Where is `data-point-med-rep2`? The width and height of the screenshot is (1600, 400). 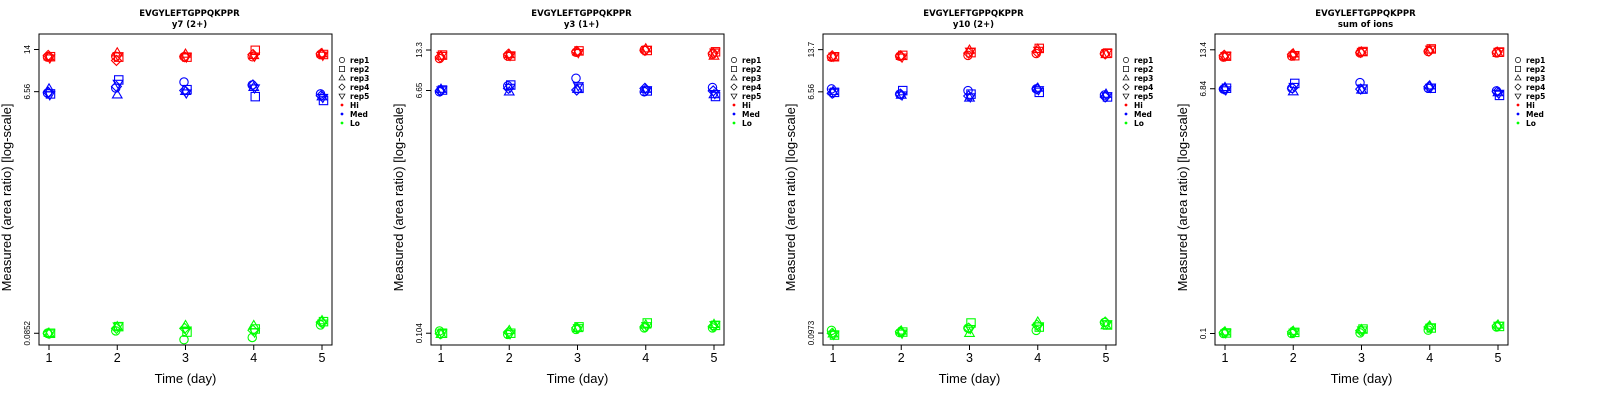 data-point-med-rep2 is located at coordinates (323, 100).